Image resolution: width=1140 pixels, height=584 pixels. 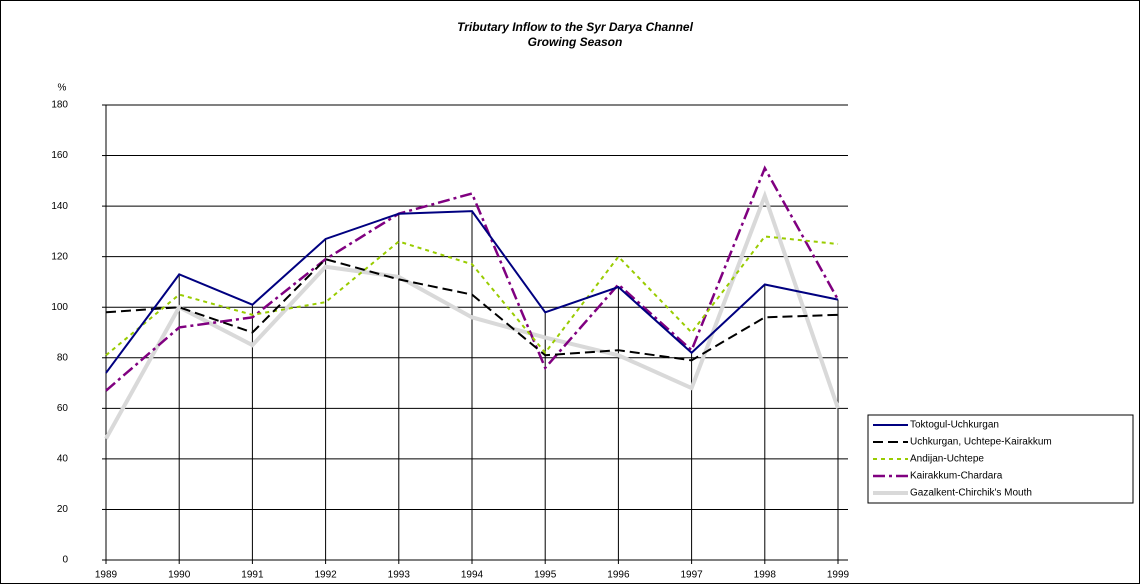 What do you see at coordinates (971, 493) in the screenshot?
I see `legend-label: Gazalkent-Chirchik's Mouth` at bounding box center [971, 493].